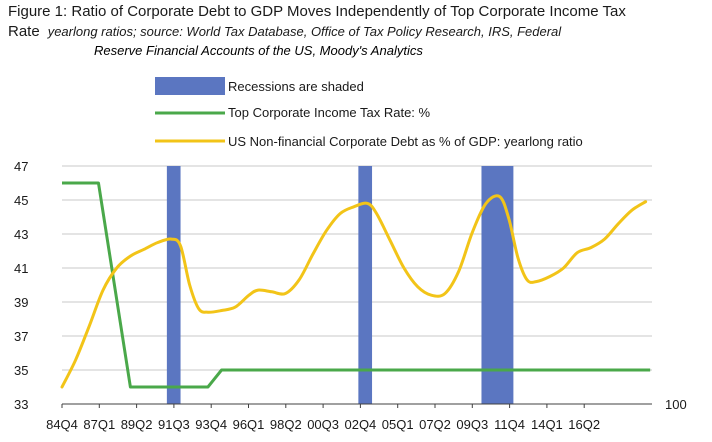  I want to click on x-tick-label: 93Q4, so click(211, 424).